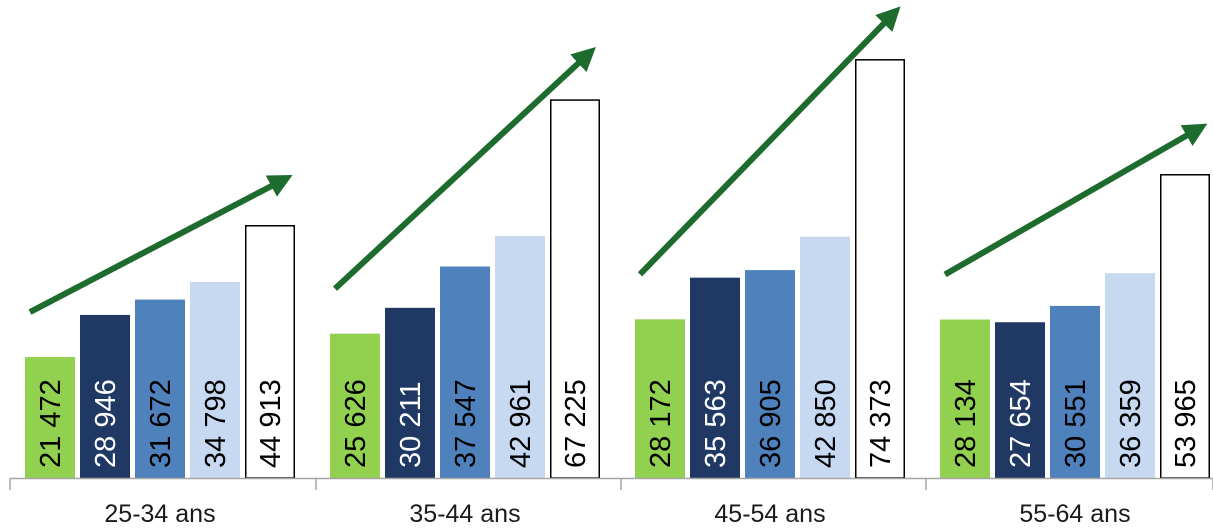 Image resolution: width=1213 pixels, height=531 pixels. What do you see at coordinates (356, 423) in the screenshot?
I see `bar-value-label: 25 626` at bounding box center [356, 423].